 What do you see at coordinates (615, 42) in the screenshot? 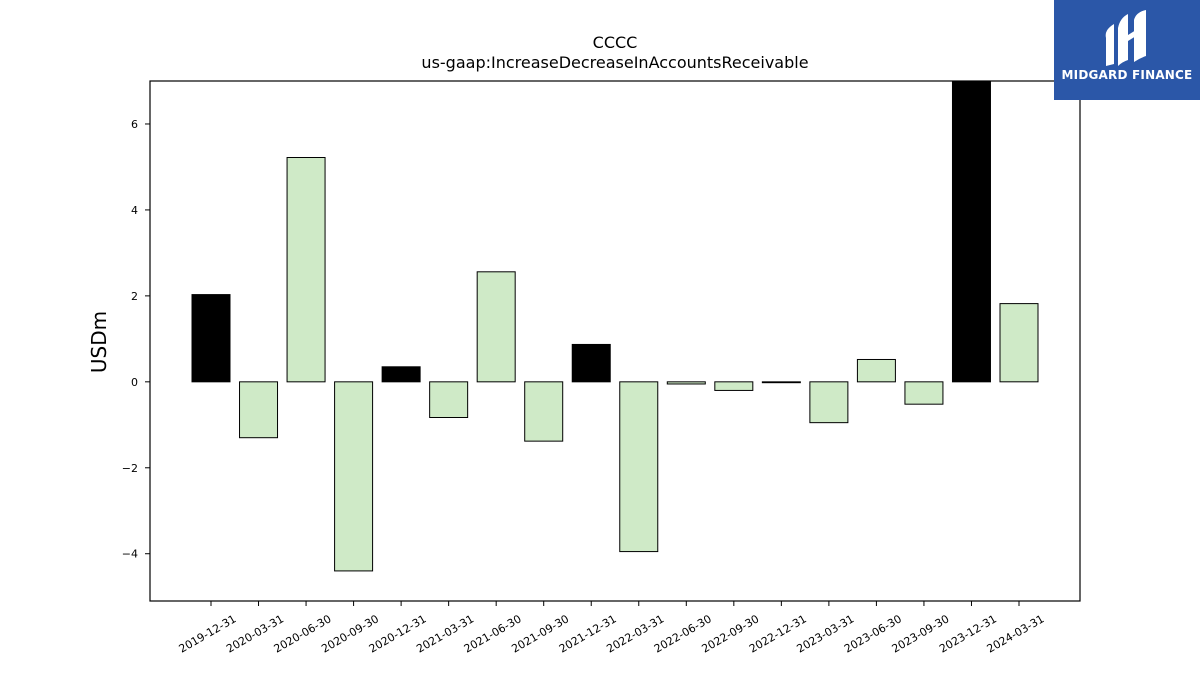
I see `chart-title: CCCC` at bounding box center [615, 42].